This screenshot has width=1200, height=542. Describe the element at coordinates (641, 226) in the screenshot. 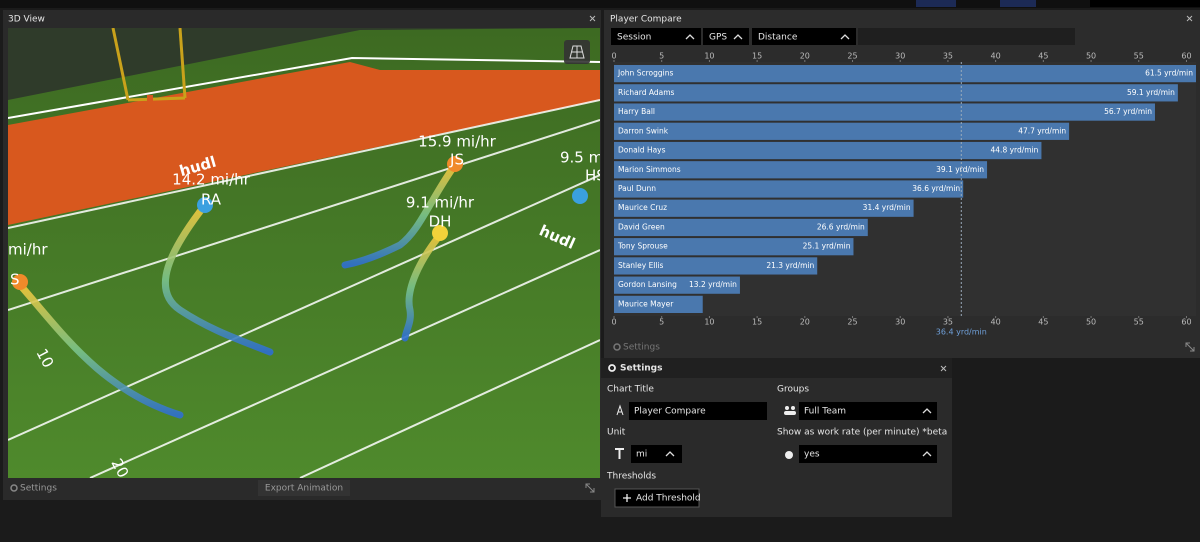

I see `bar-category: David Green` at that location.